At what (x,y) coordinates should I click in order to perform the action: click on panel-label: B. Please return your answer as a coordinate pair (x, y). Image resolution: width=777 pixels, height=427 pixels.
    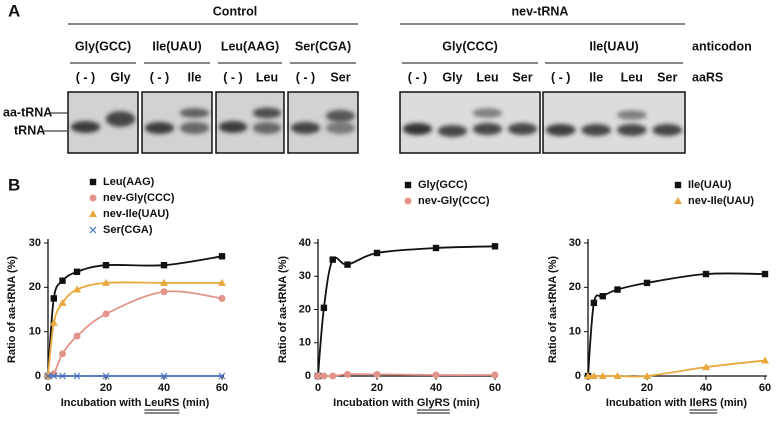
    Looking at the image, I should click on (14, 184).